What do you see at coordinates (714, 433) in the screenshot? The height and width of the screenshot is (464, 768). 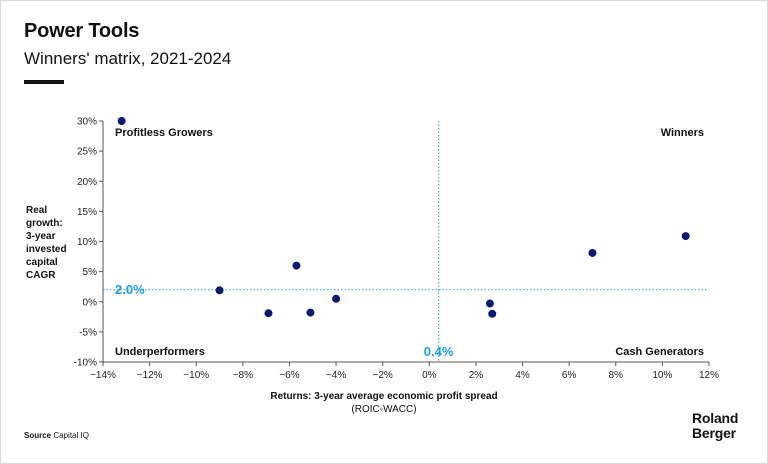 I see `logo-line-2: Berger` at bounding box center [714, 433].